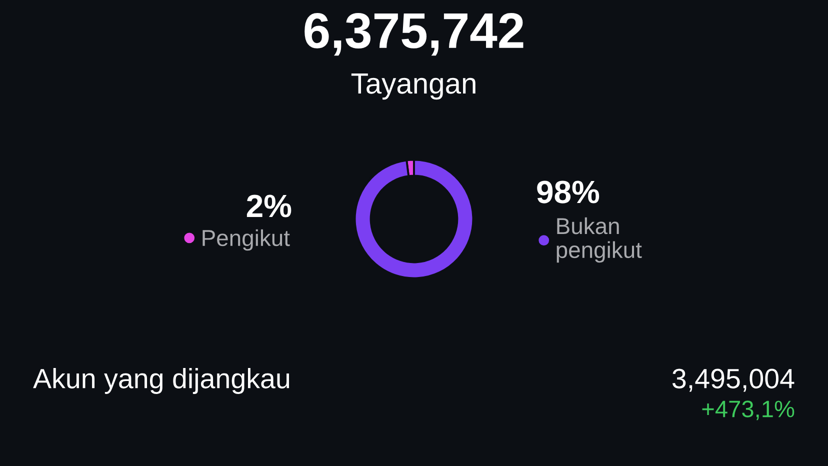 The height and width of the screenshot is (466, 828). What do you see at coordinates (161, 381) in the screenshot?
I see `text: Akun yang dijangkau` at bounding box center [161, 381].